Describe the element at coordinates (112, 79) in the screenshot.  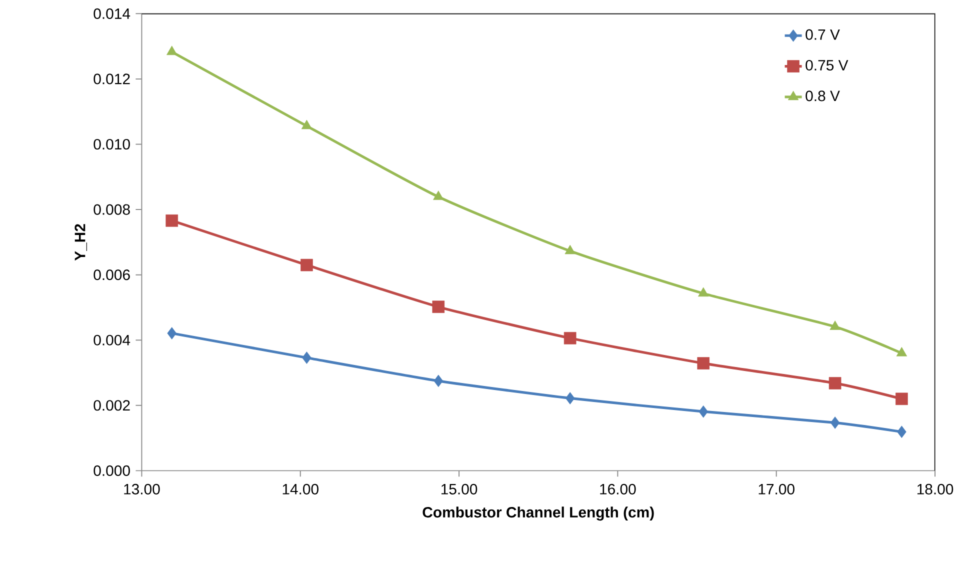
I see `y-tick-label: 0.012` at that location.